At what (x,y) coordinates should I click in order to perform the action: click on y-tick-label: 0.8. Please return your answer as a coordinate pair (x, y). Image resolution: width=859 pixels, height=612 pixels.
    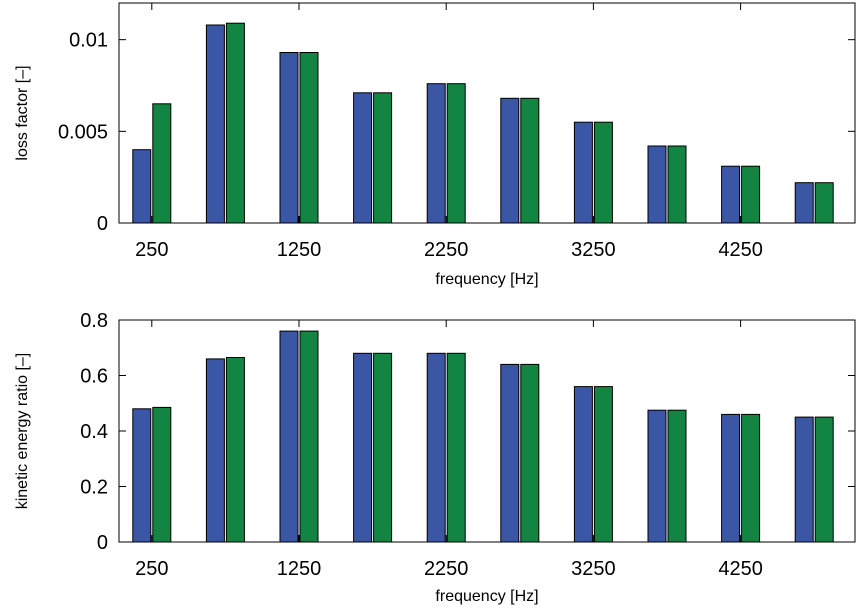
    Looking at the image, I should click on (94, 321).